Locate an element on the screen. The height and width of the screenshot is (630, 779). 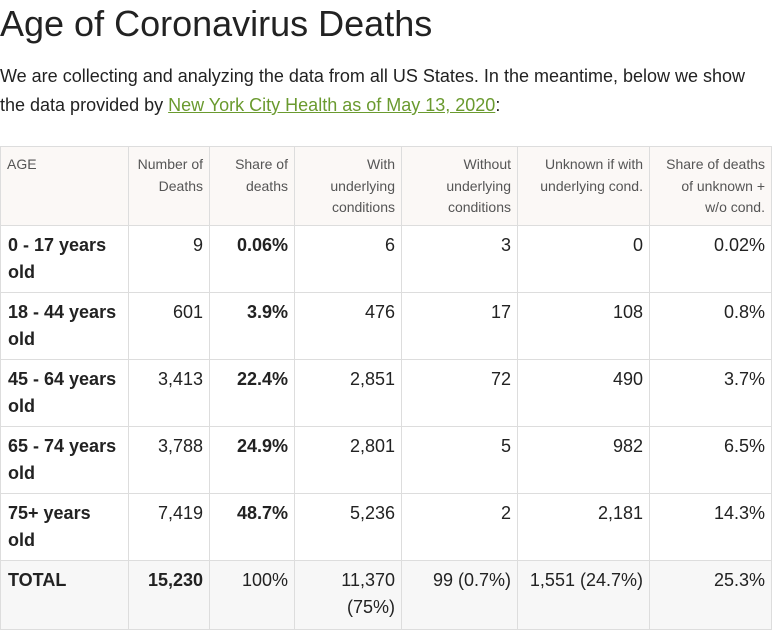
cell: 9 is located at coordinates (169, 258).